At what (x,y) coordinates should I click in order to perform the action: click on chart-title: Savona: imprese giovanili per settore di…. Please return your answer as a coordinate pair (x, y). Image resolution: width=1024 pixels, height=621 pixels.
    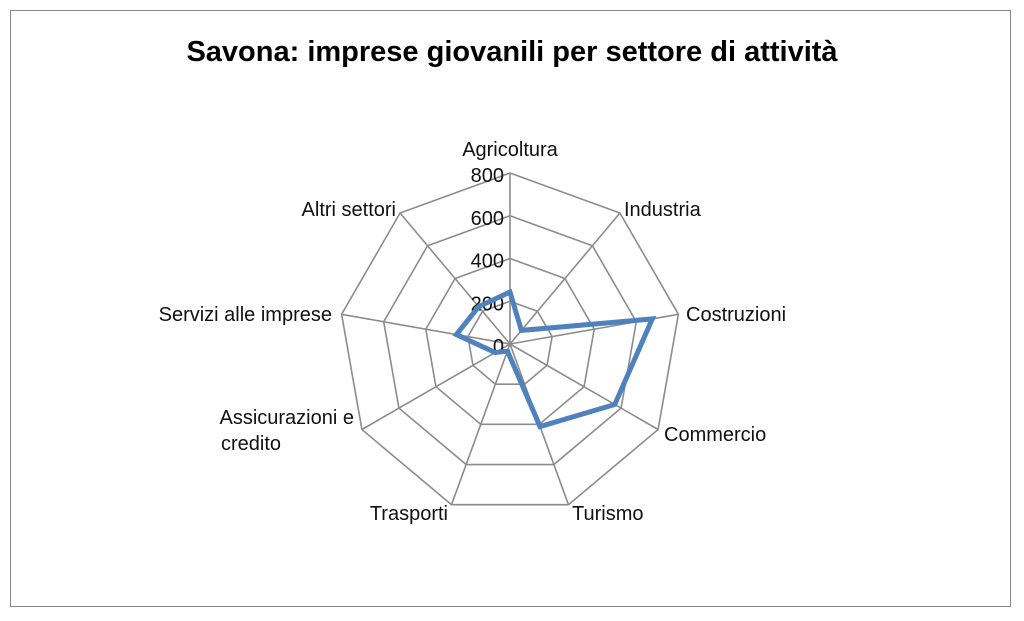
    Looking at the image, I should click on (512, 52).